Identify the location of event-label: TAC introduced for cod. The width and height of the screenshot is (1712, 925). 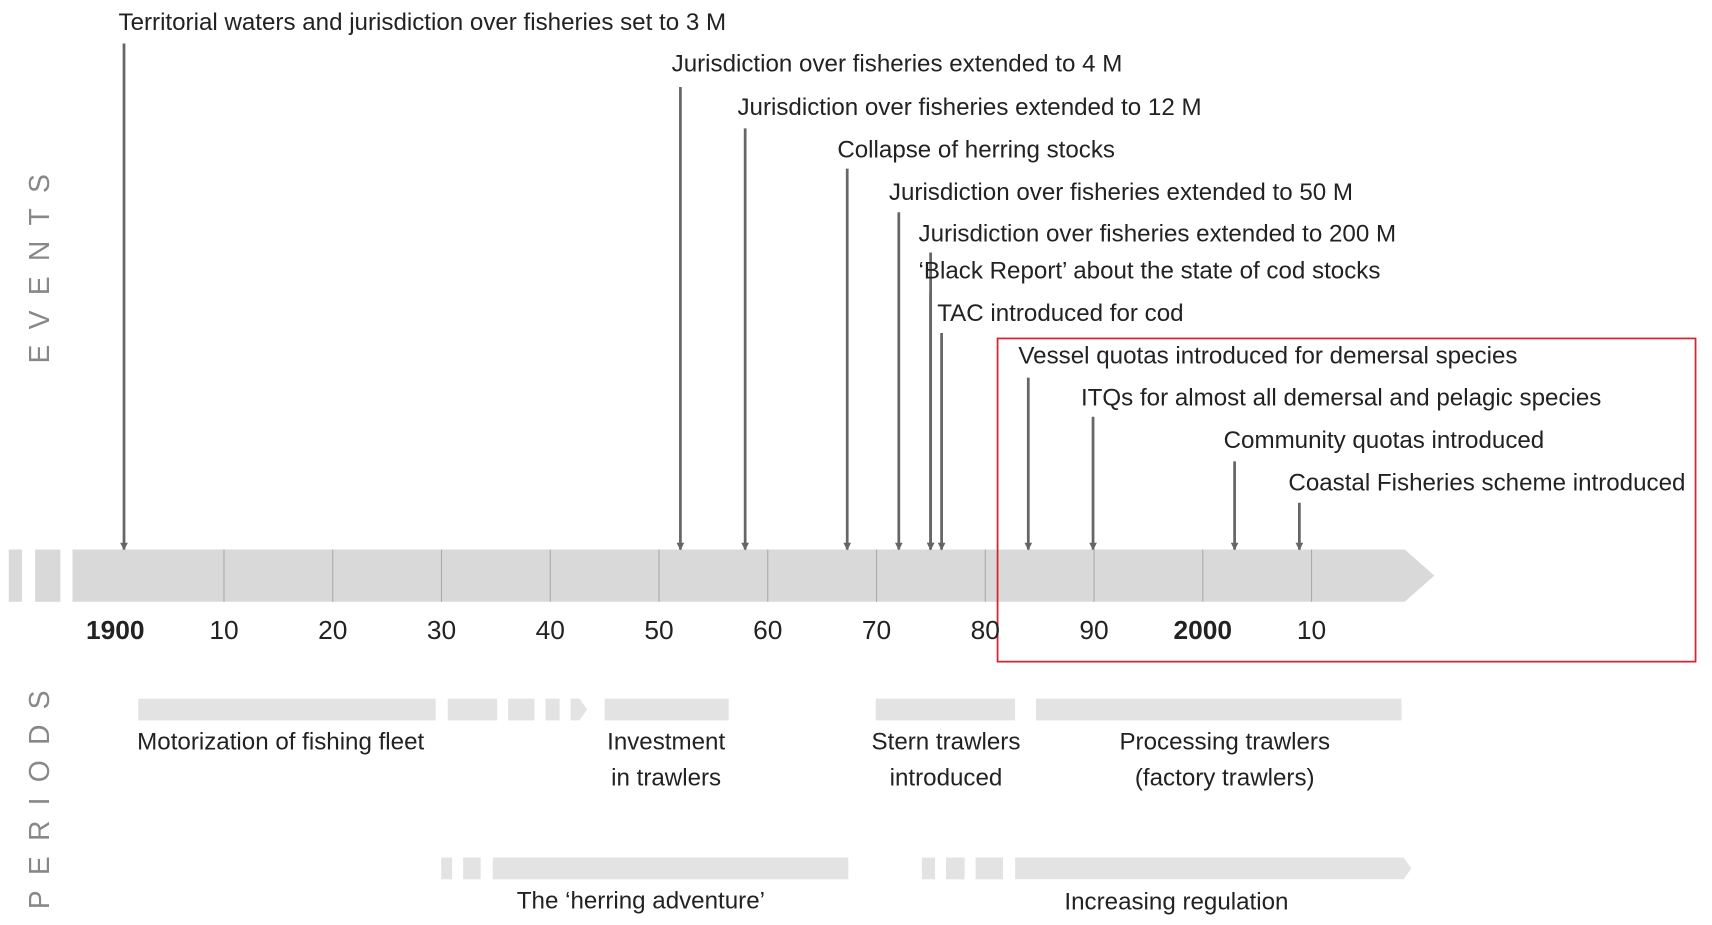
(1060, 313).